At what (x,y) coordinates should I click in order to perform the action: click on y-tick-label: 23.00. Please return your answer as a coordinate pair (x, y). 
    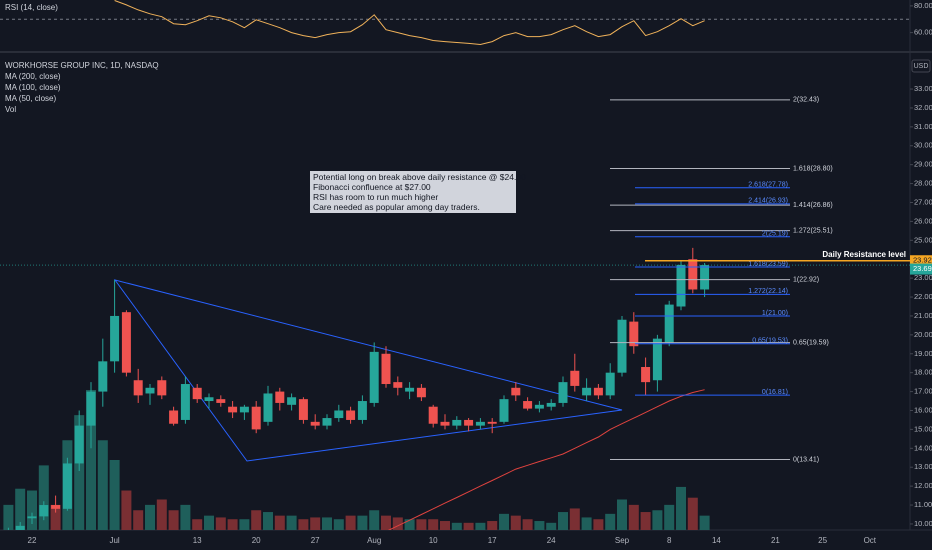
    Looking at the image, I should click on (923, 277).